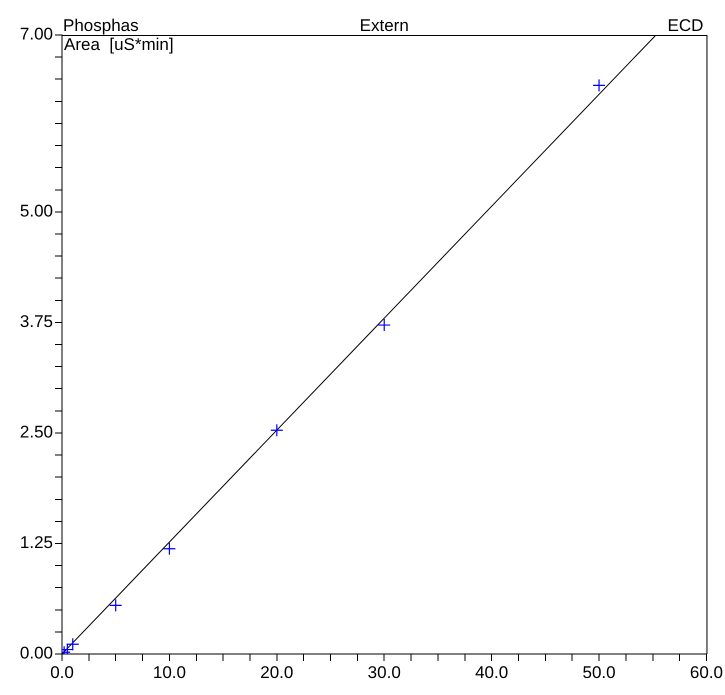 This screenshot has width=725, height=695. I want to click on y-tick-label: 2.50, so click(36, 432).